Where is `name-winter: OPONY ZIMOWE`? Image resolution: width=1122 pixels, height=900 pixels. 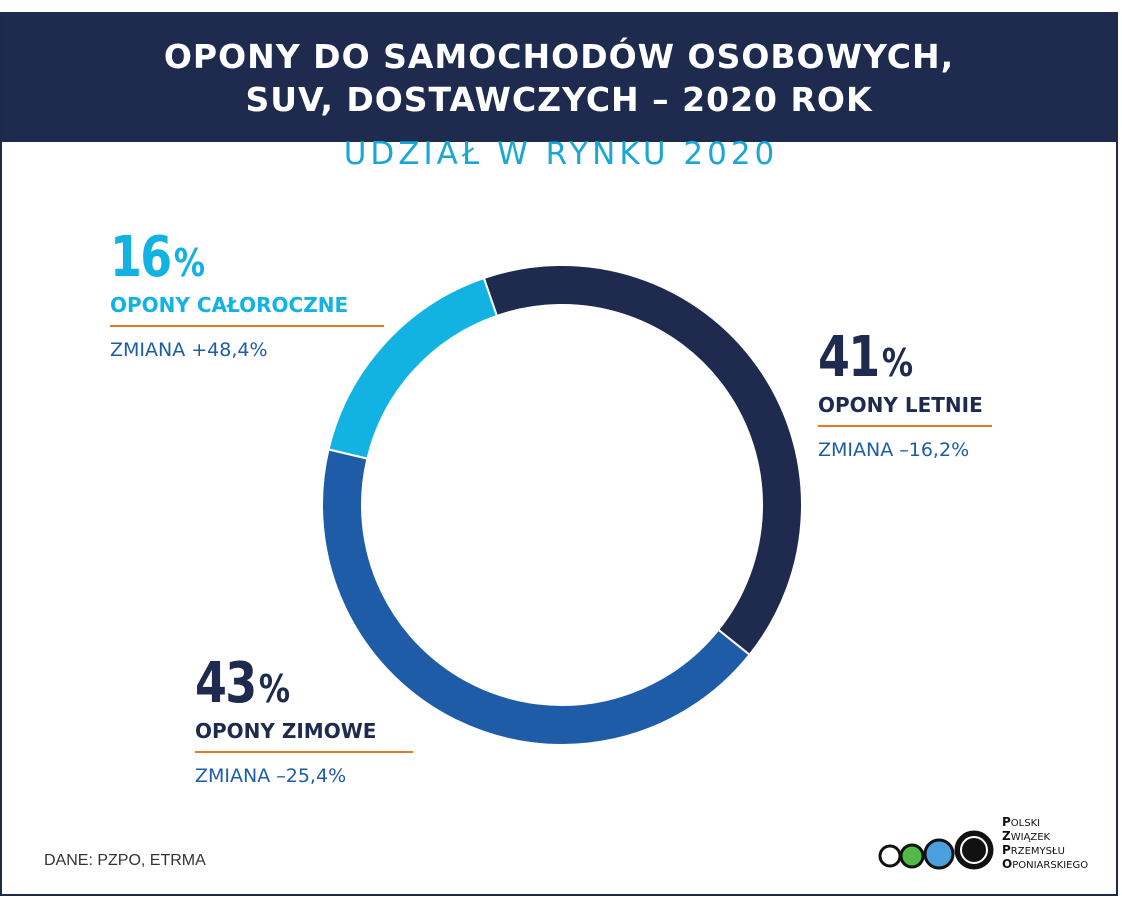
name-winter: OPONY ZIMOWE is located at coordinates (304, 736).